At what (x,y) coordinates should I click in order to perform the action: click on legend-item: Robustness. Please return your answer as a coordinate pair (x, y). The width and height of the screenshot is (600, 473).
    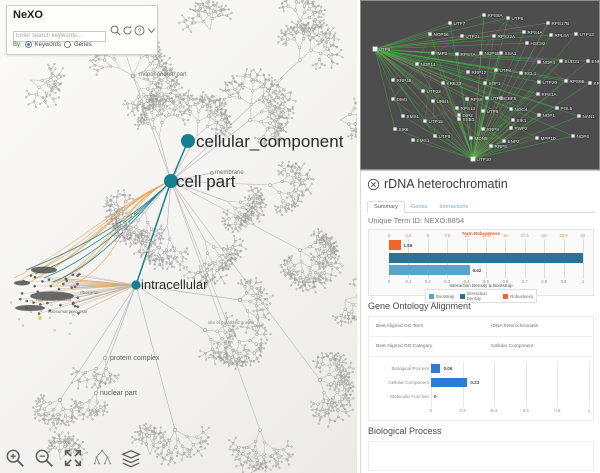
    Looking at the image, I should click on (518, 296).